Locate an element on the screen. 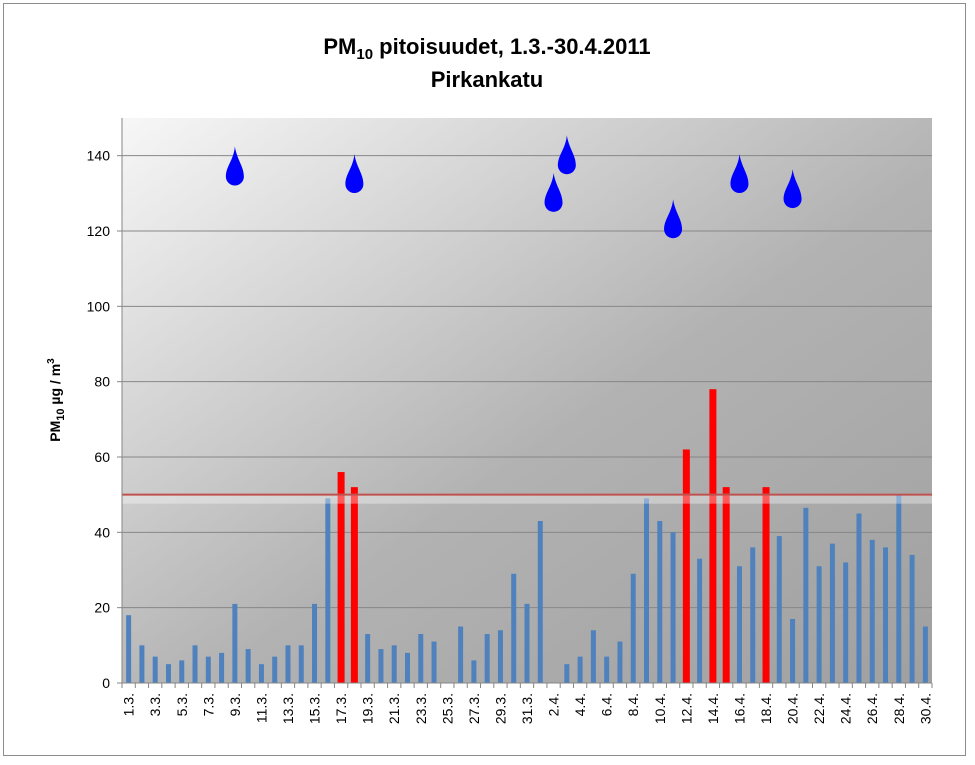 This screenshot has width=975, height=765. bar-27.4. is located at coordinates (886, 615).